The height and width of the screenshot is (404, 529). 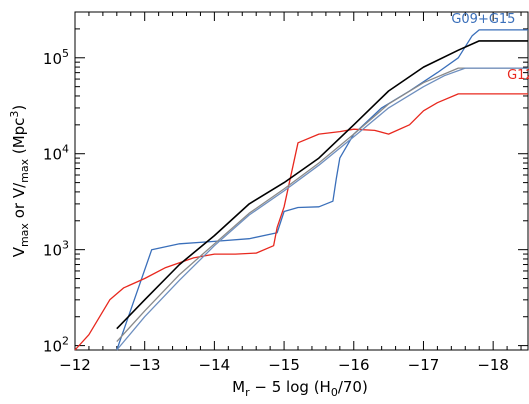 What do you see at coordinates (19, 138) in the screenshot?
I see `y-axis-label-end: (Mpc` at bounding box center [19, 138].